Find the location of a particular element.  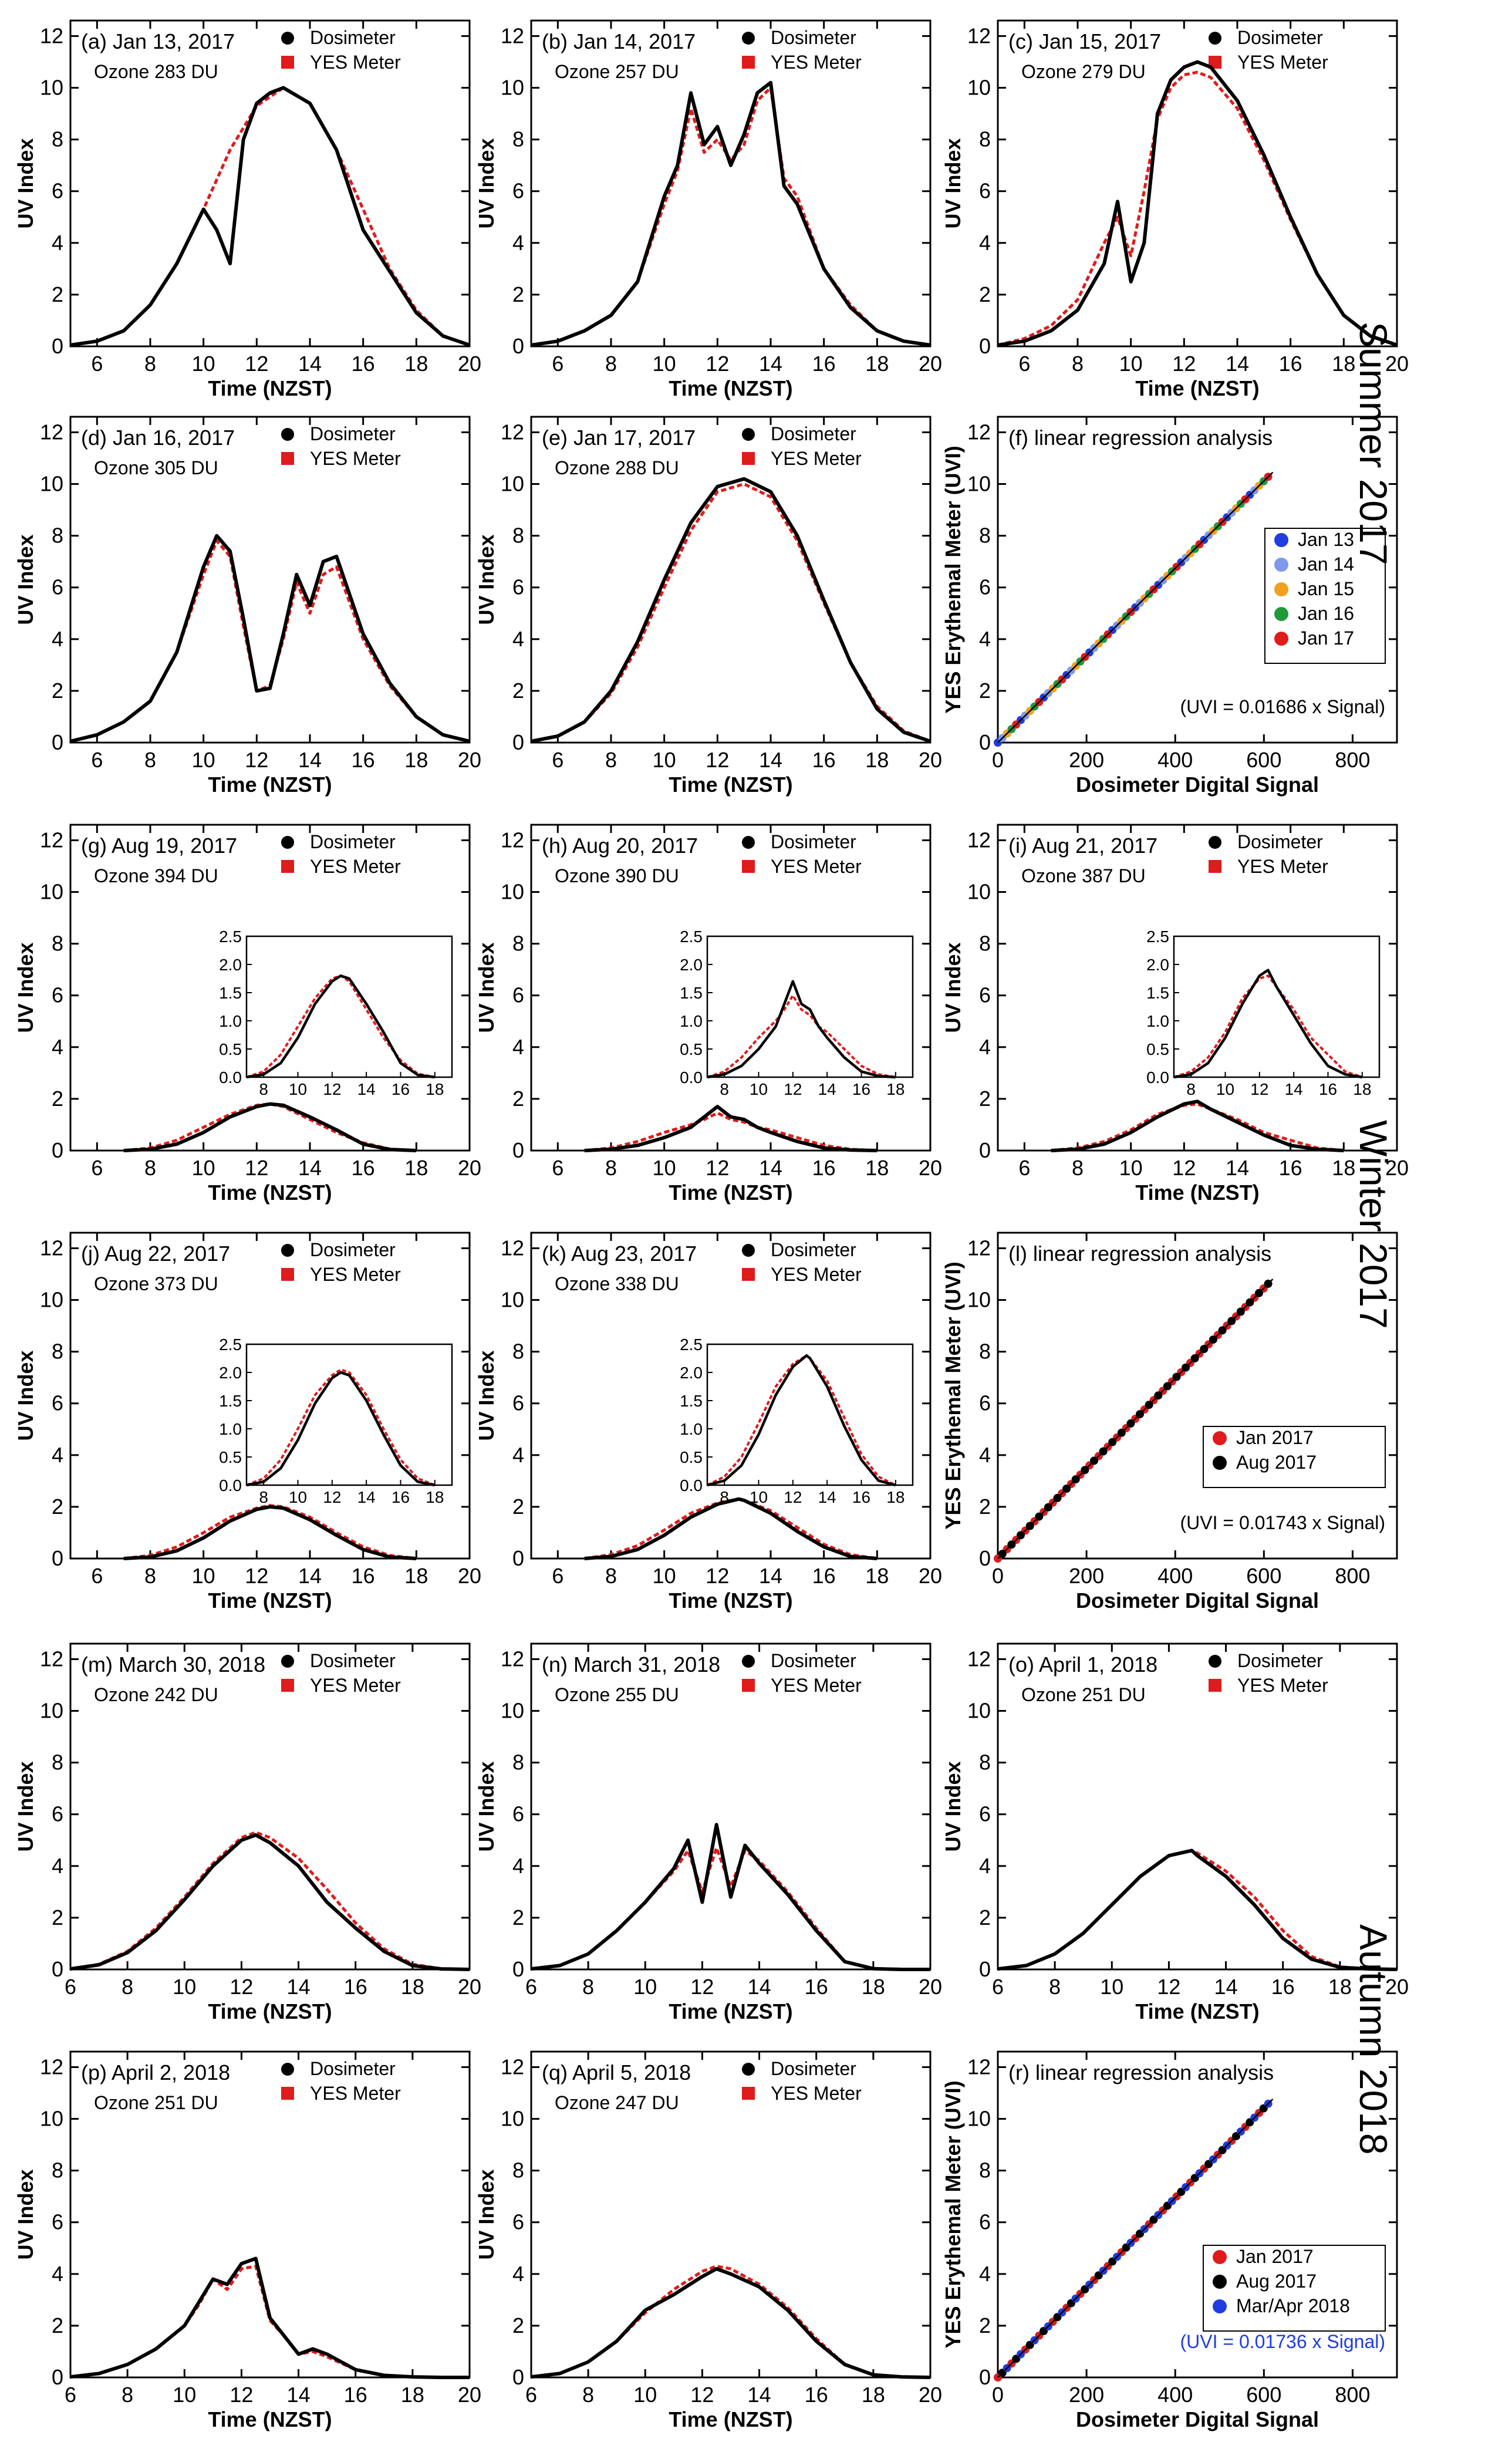

y-axis-label: YES Erythemal Meter (UVI) is located at coordinates (953, 1395).